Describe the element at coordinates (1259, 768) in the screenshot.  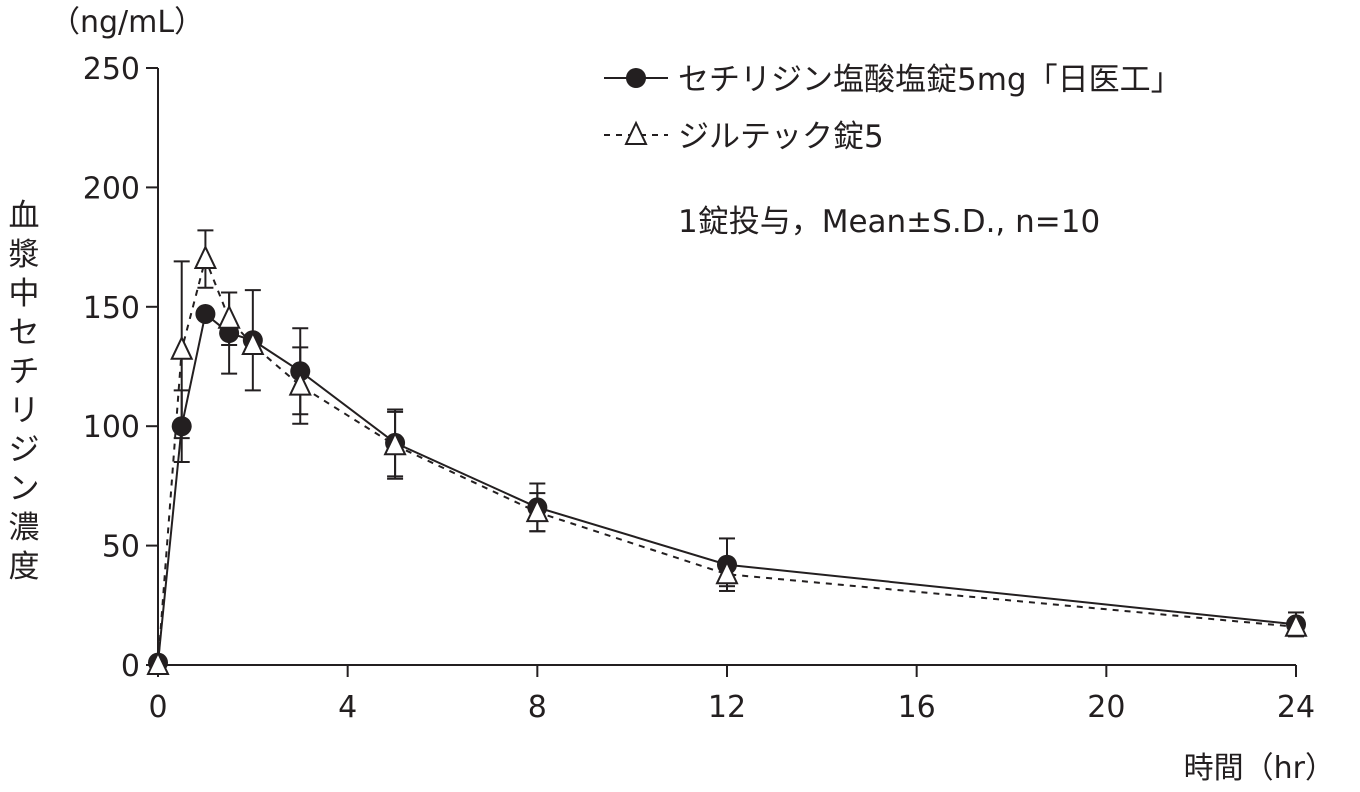
I see `x-axis-label: 時間（hr）` at that location.